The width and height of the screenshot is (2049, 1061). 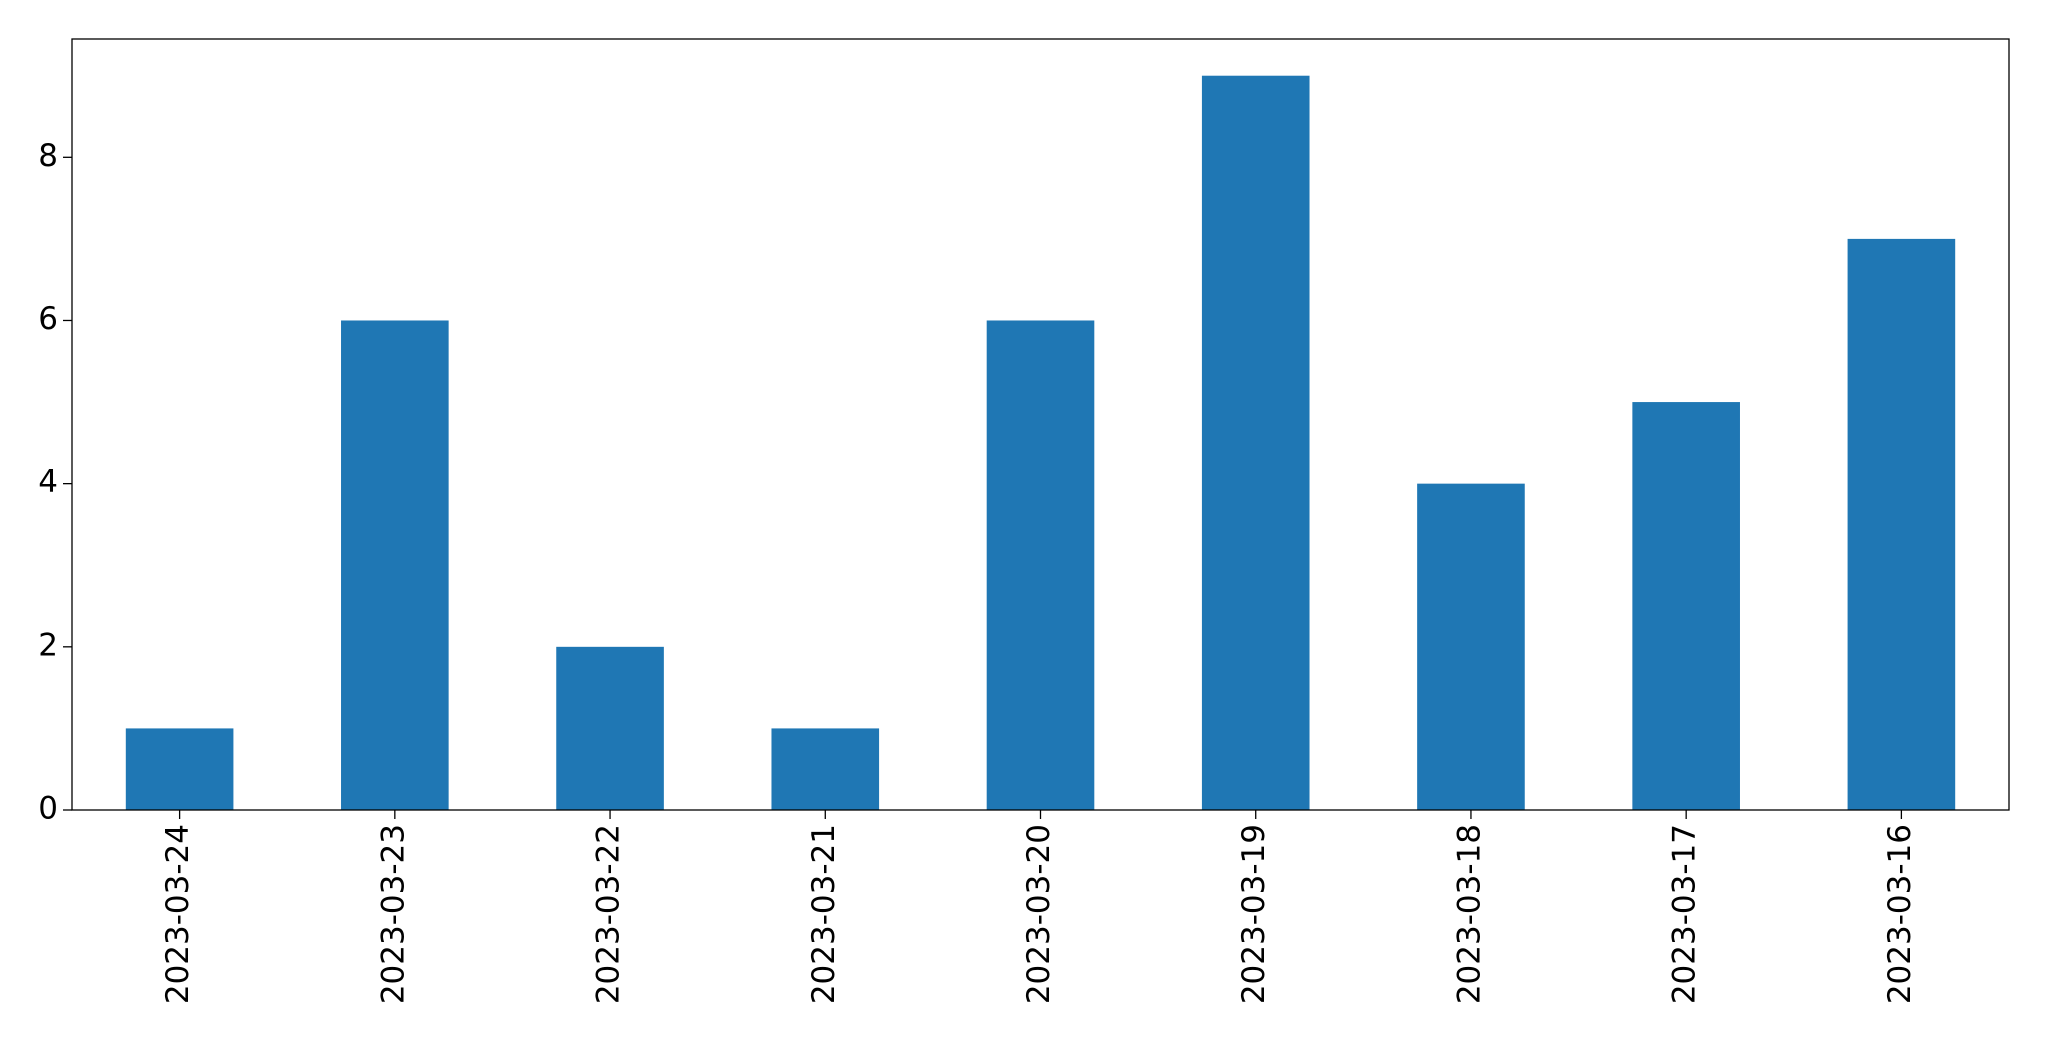 I want to click on x-tick-label: 2023-03-16, so click(x=1900, y=914).